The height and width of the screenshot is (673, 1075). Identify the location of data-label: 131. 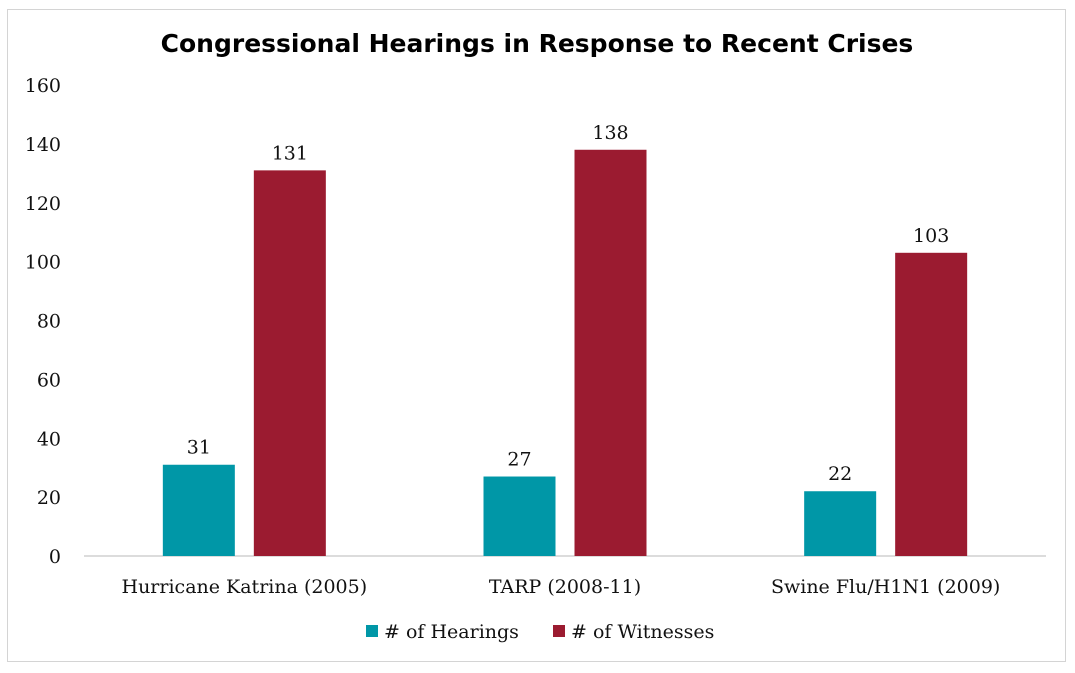
(290, 153).